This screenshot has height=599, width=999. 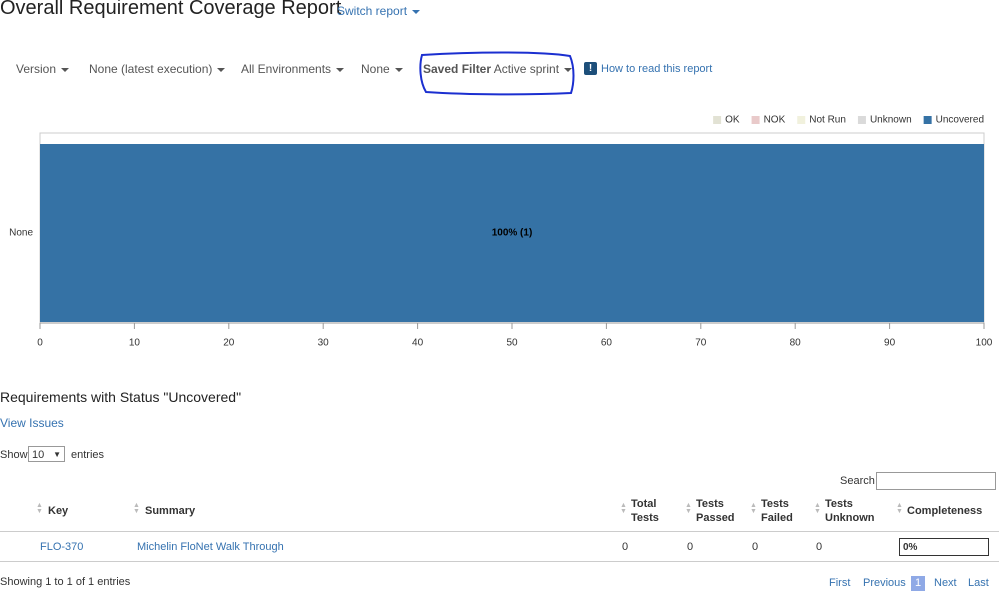 I want to click on x-tick-label: 60, so click(x=607, y=343).